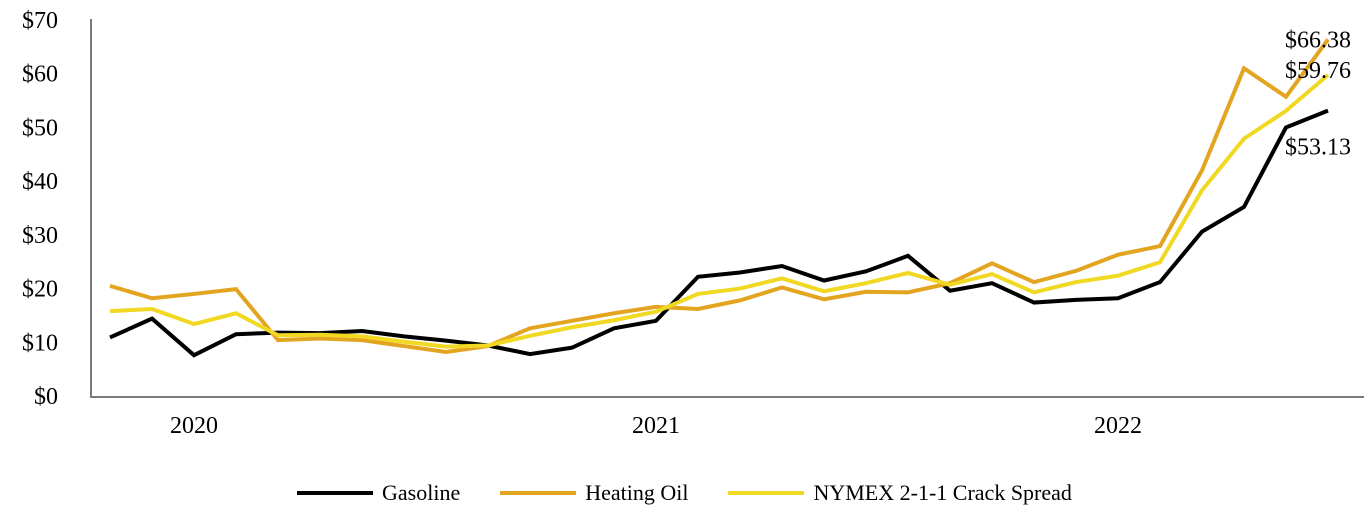  I want to click on x-axis-year-labels: 2020 2021 2022, so click(656, 426).